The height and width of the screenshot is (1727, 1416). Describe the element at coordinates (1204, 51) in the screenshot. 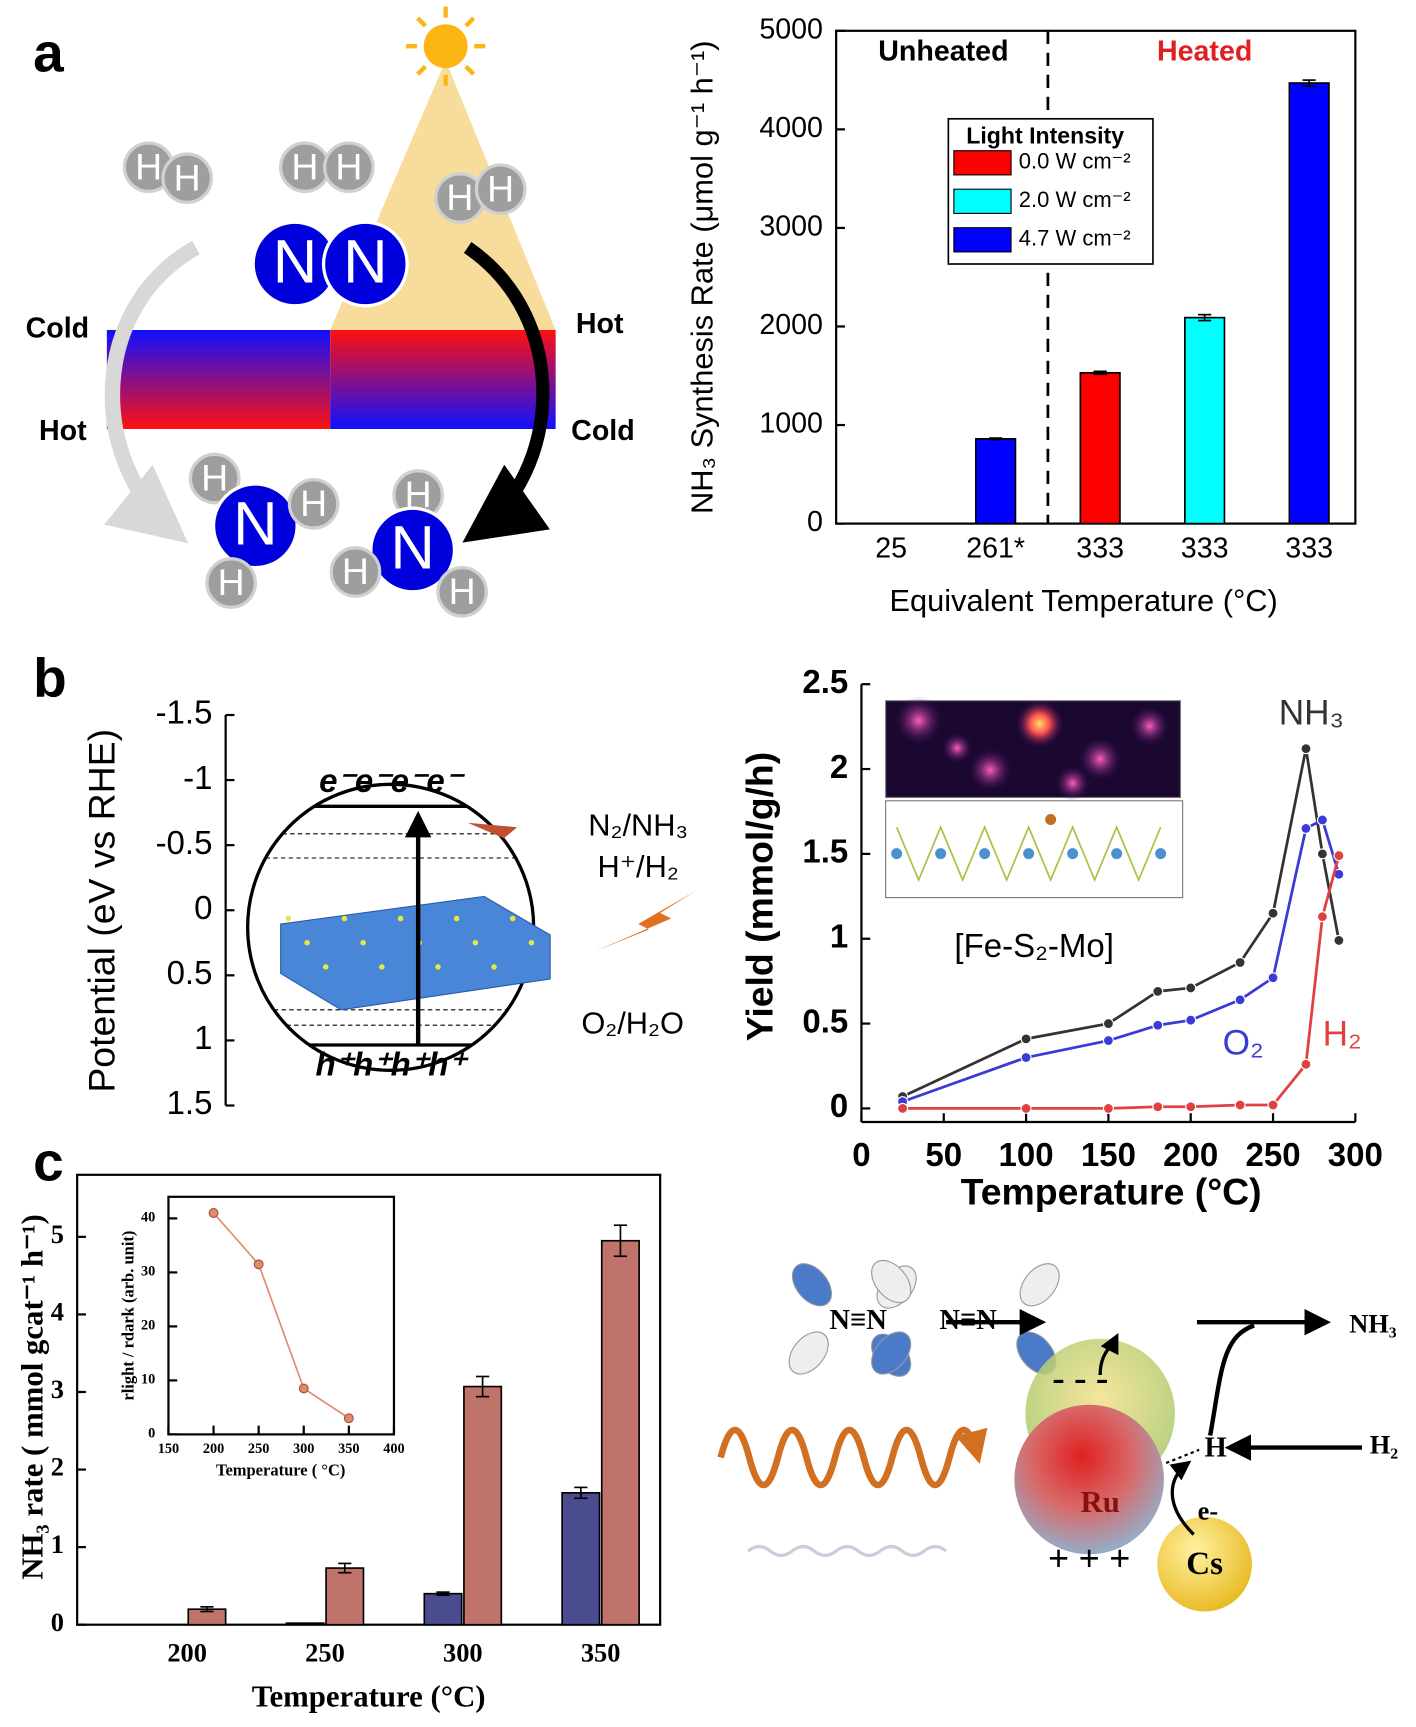

I see `annotation: Heated` at that location.